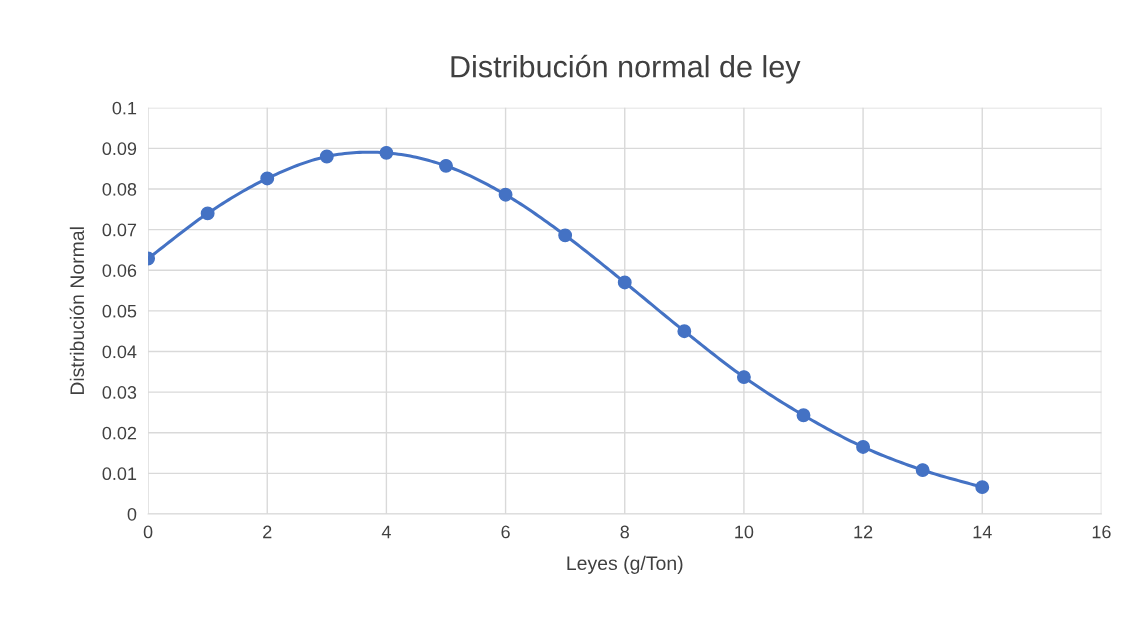 The height and width of the screenshot is (623, 1139). Describe the element at coordinates (625, 564) in the screenshot. I see `x-axis-title: Leyes (g/Ton)` at that location.